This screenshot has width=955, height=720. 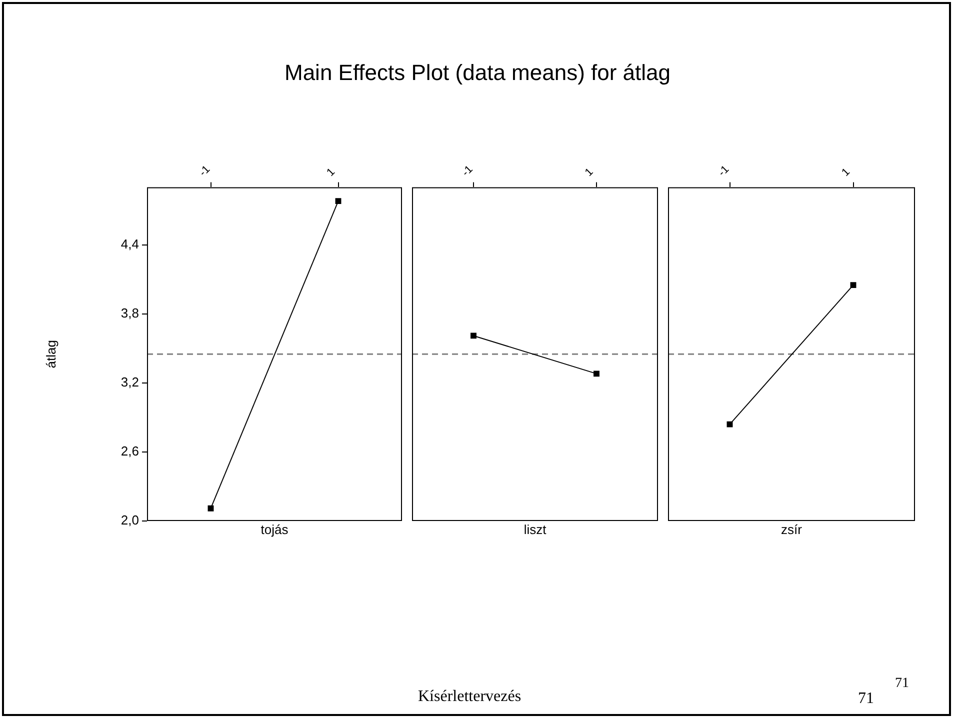 I want to click on x-axis-title: zsír, so click(x=792, y=530).